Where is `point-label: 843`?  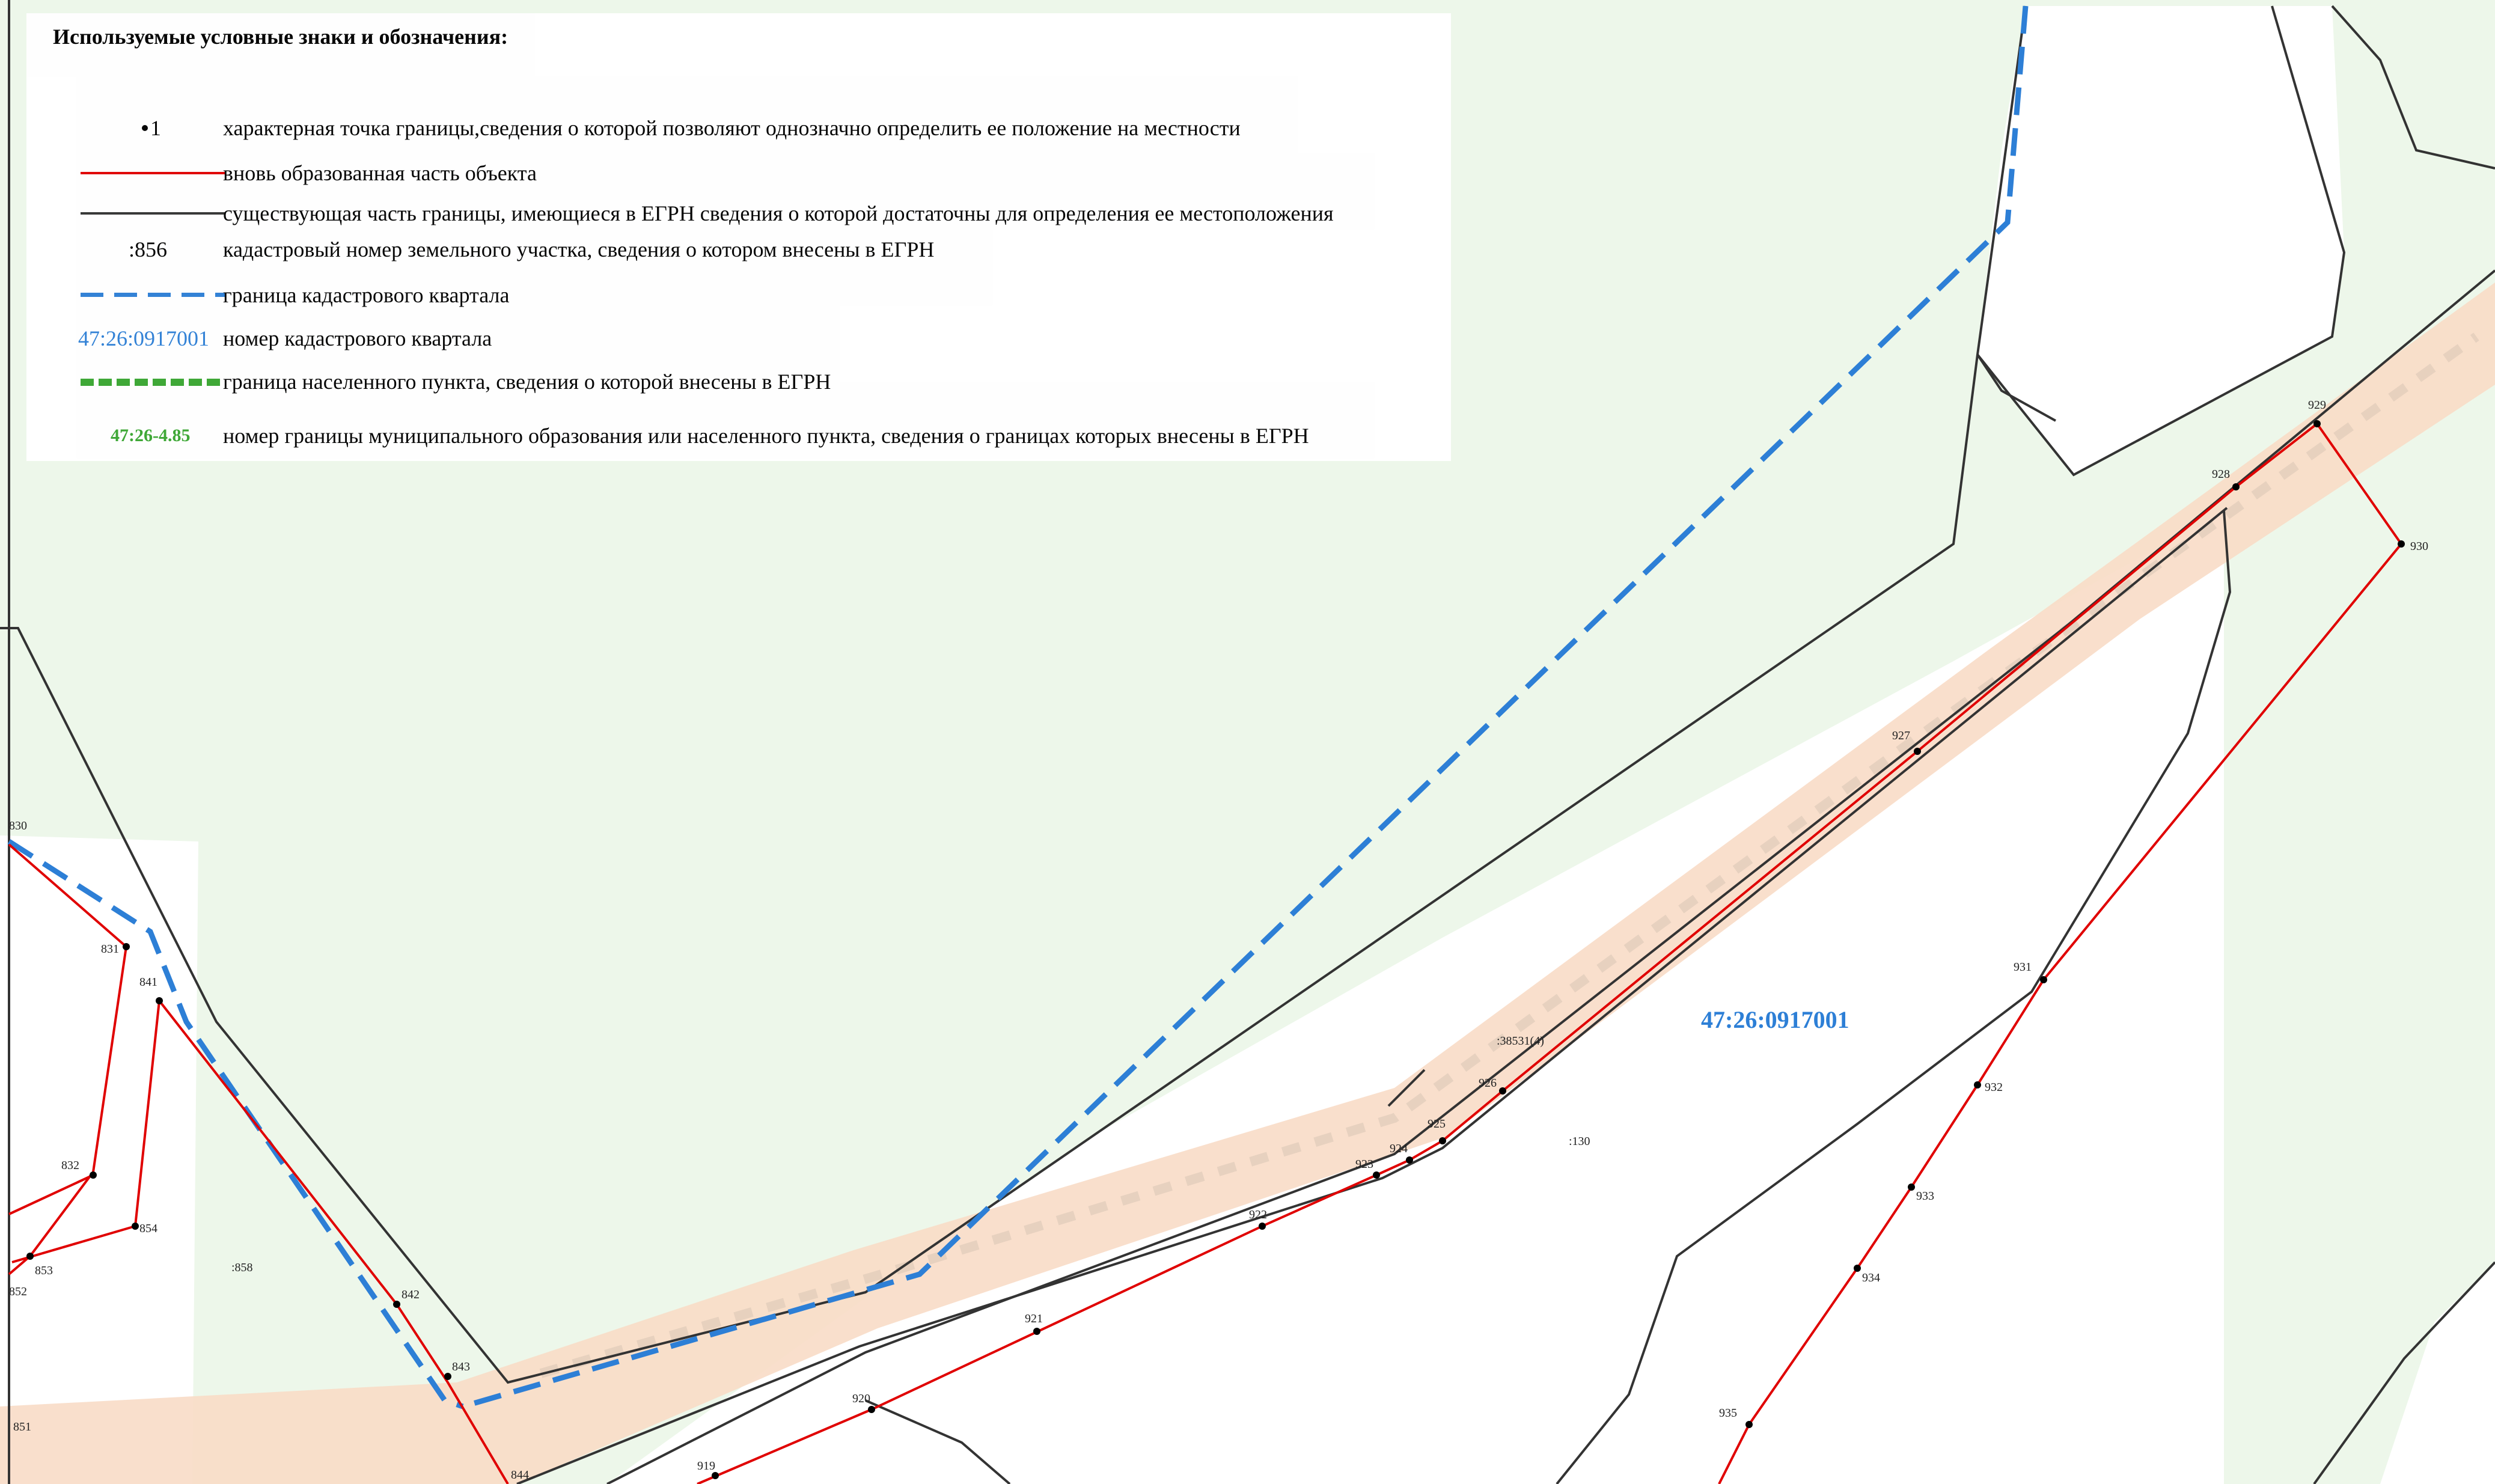 point-label: 843 is located at coordinates (461, 1366).